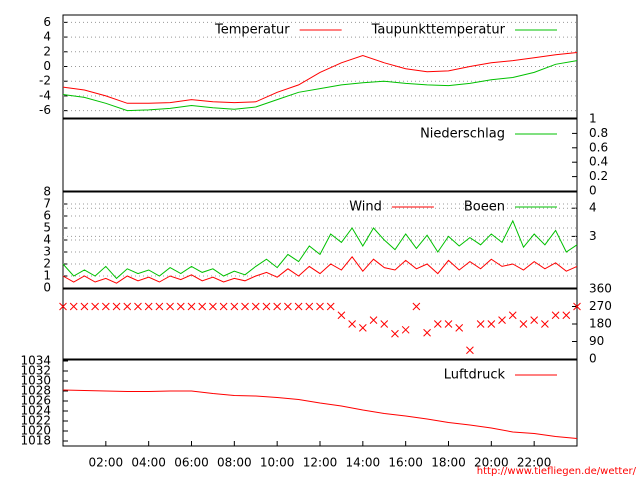 This screenshot has width=640, height=480. What do you see at coordinates (35, 391) in the screenshot?
I see `y-tick-label: 1028` at bounding box center [35, 391].